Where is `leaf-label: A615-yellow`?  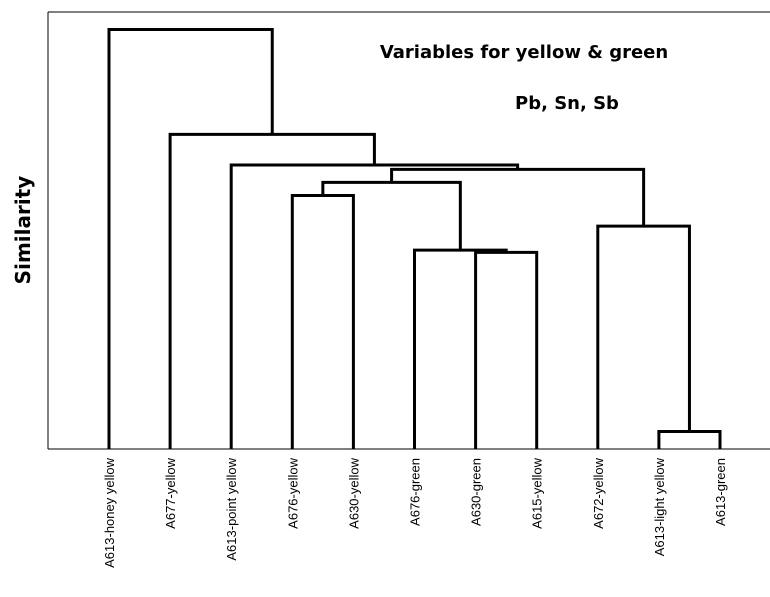
leaf-label: A615-yellow is located at coordinates (537, 492).